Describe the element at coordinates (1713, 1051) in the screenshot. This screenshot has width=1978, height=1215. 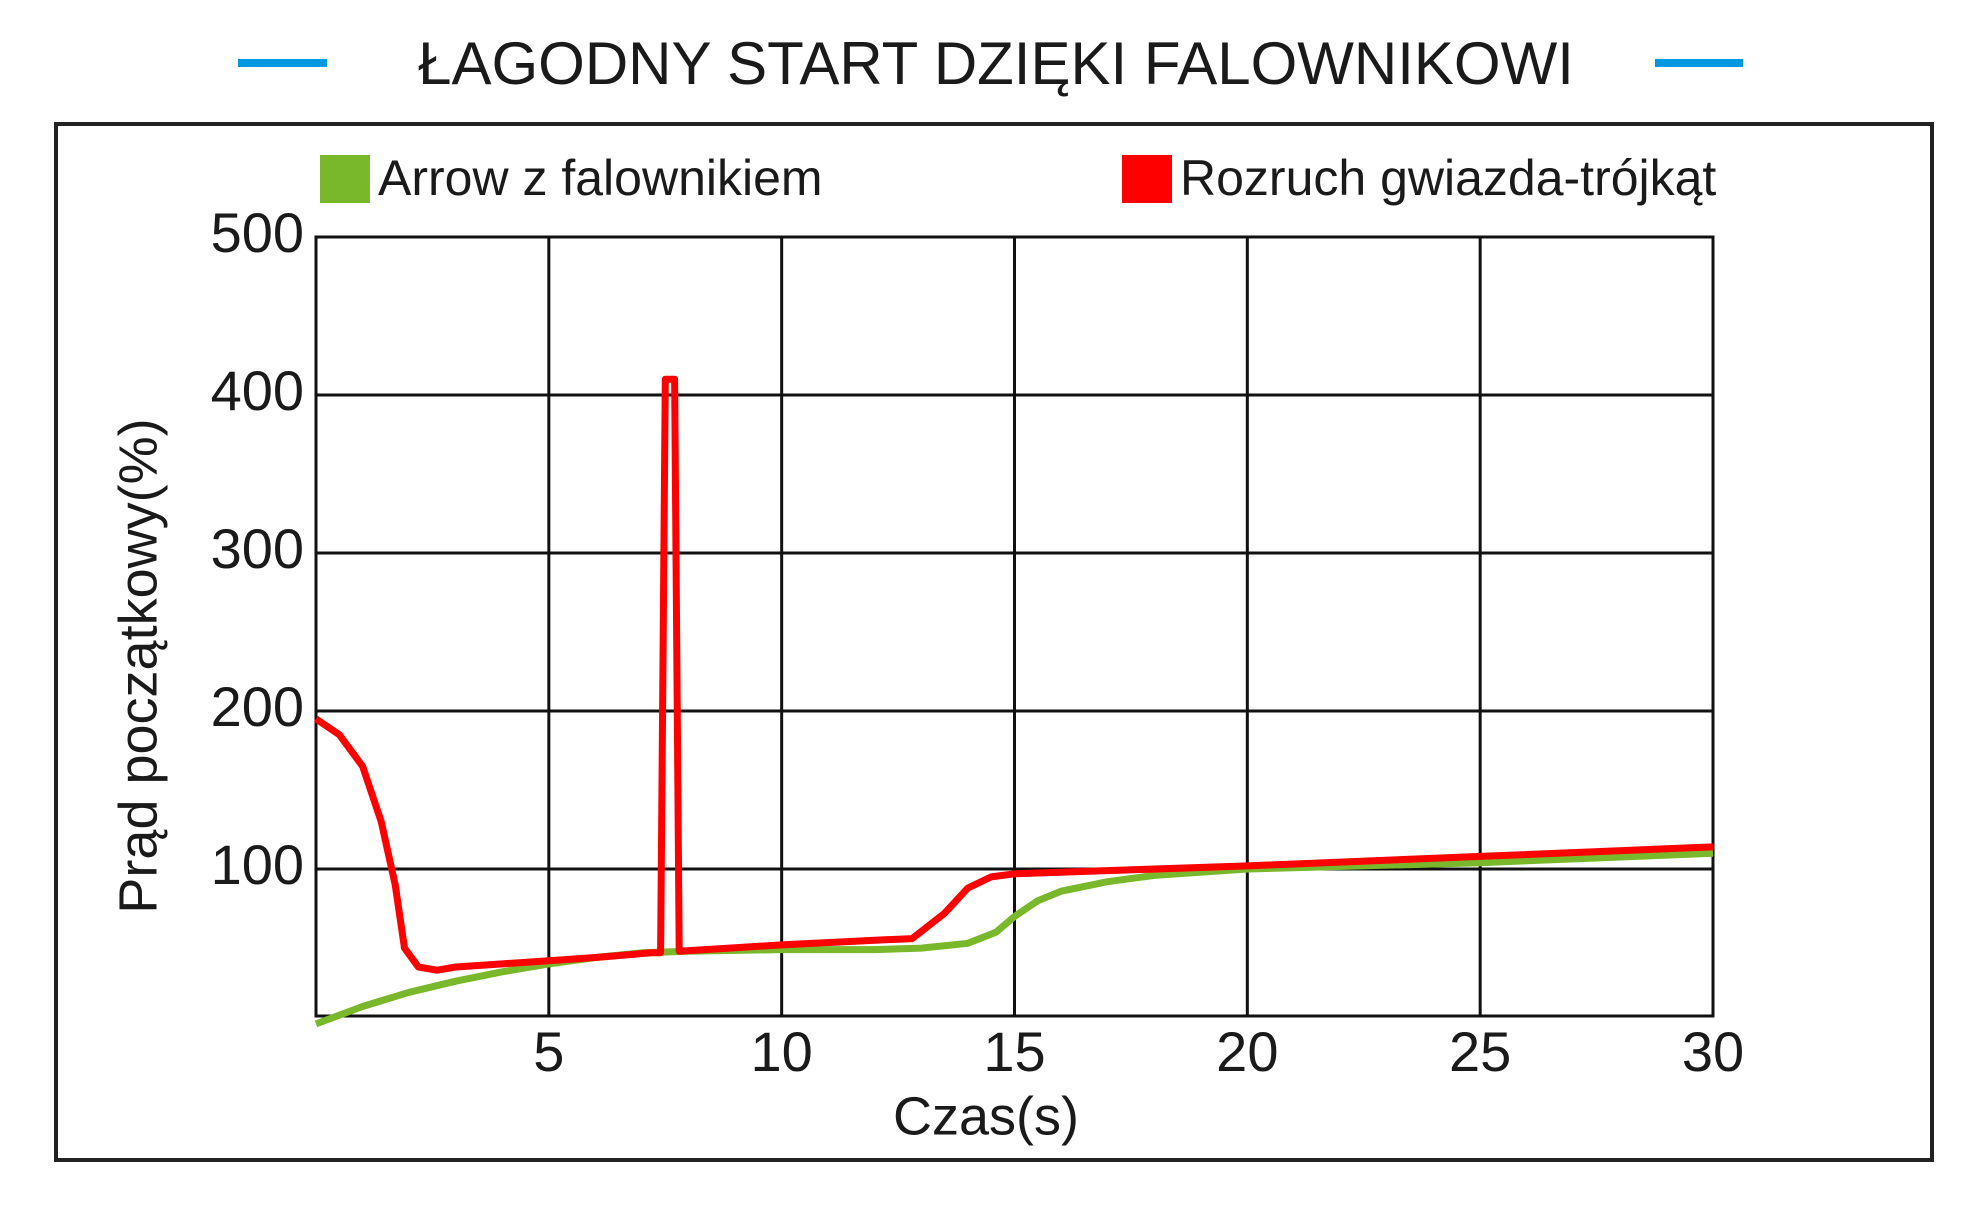
I see `x-tick-label: 30` at that location.